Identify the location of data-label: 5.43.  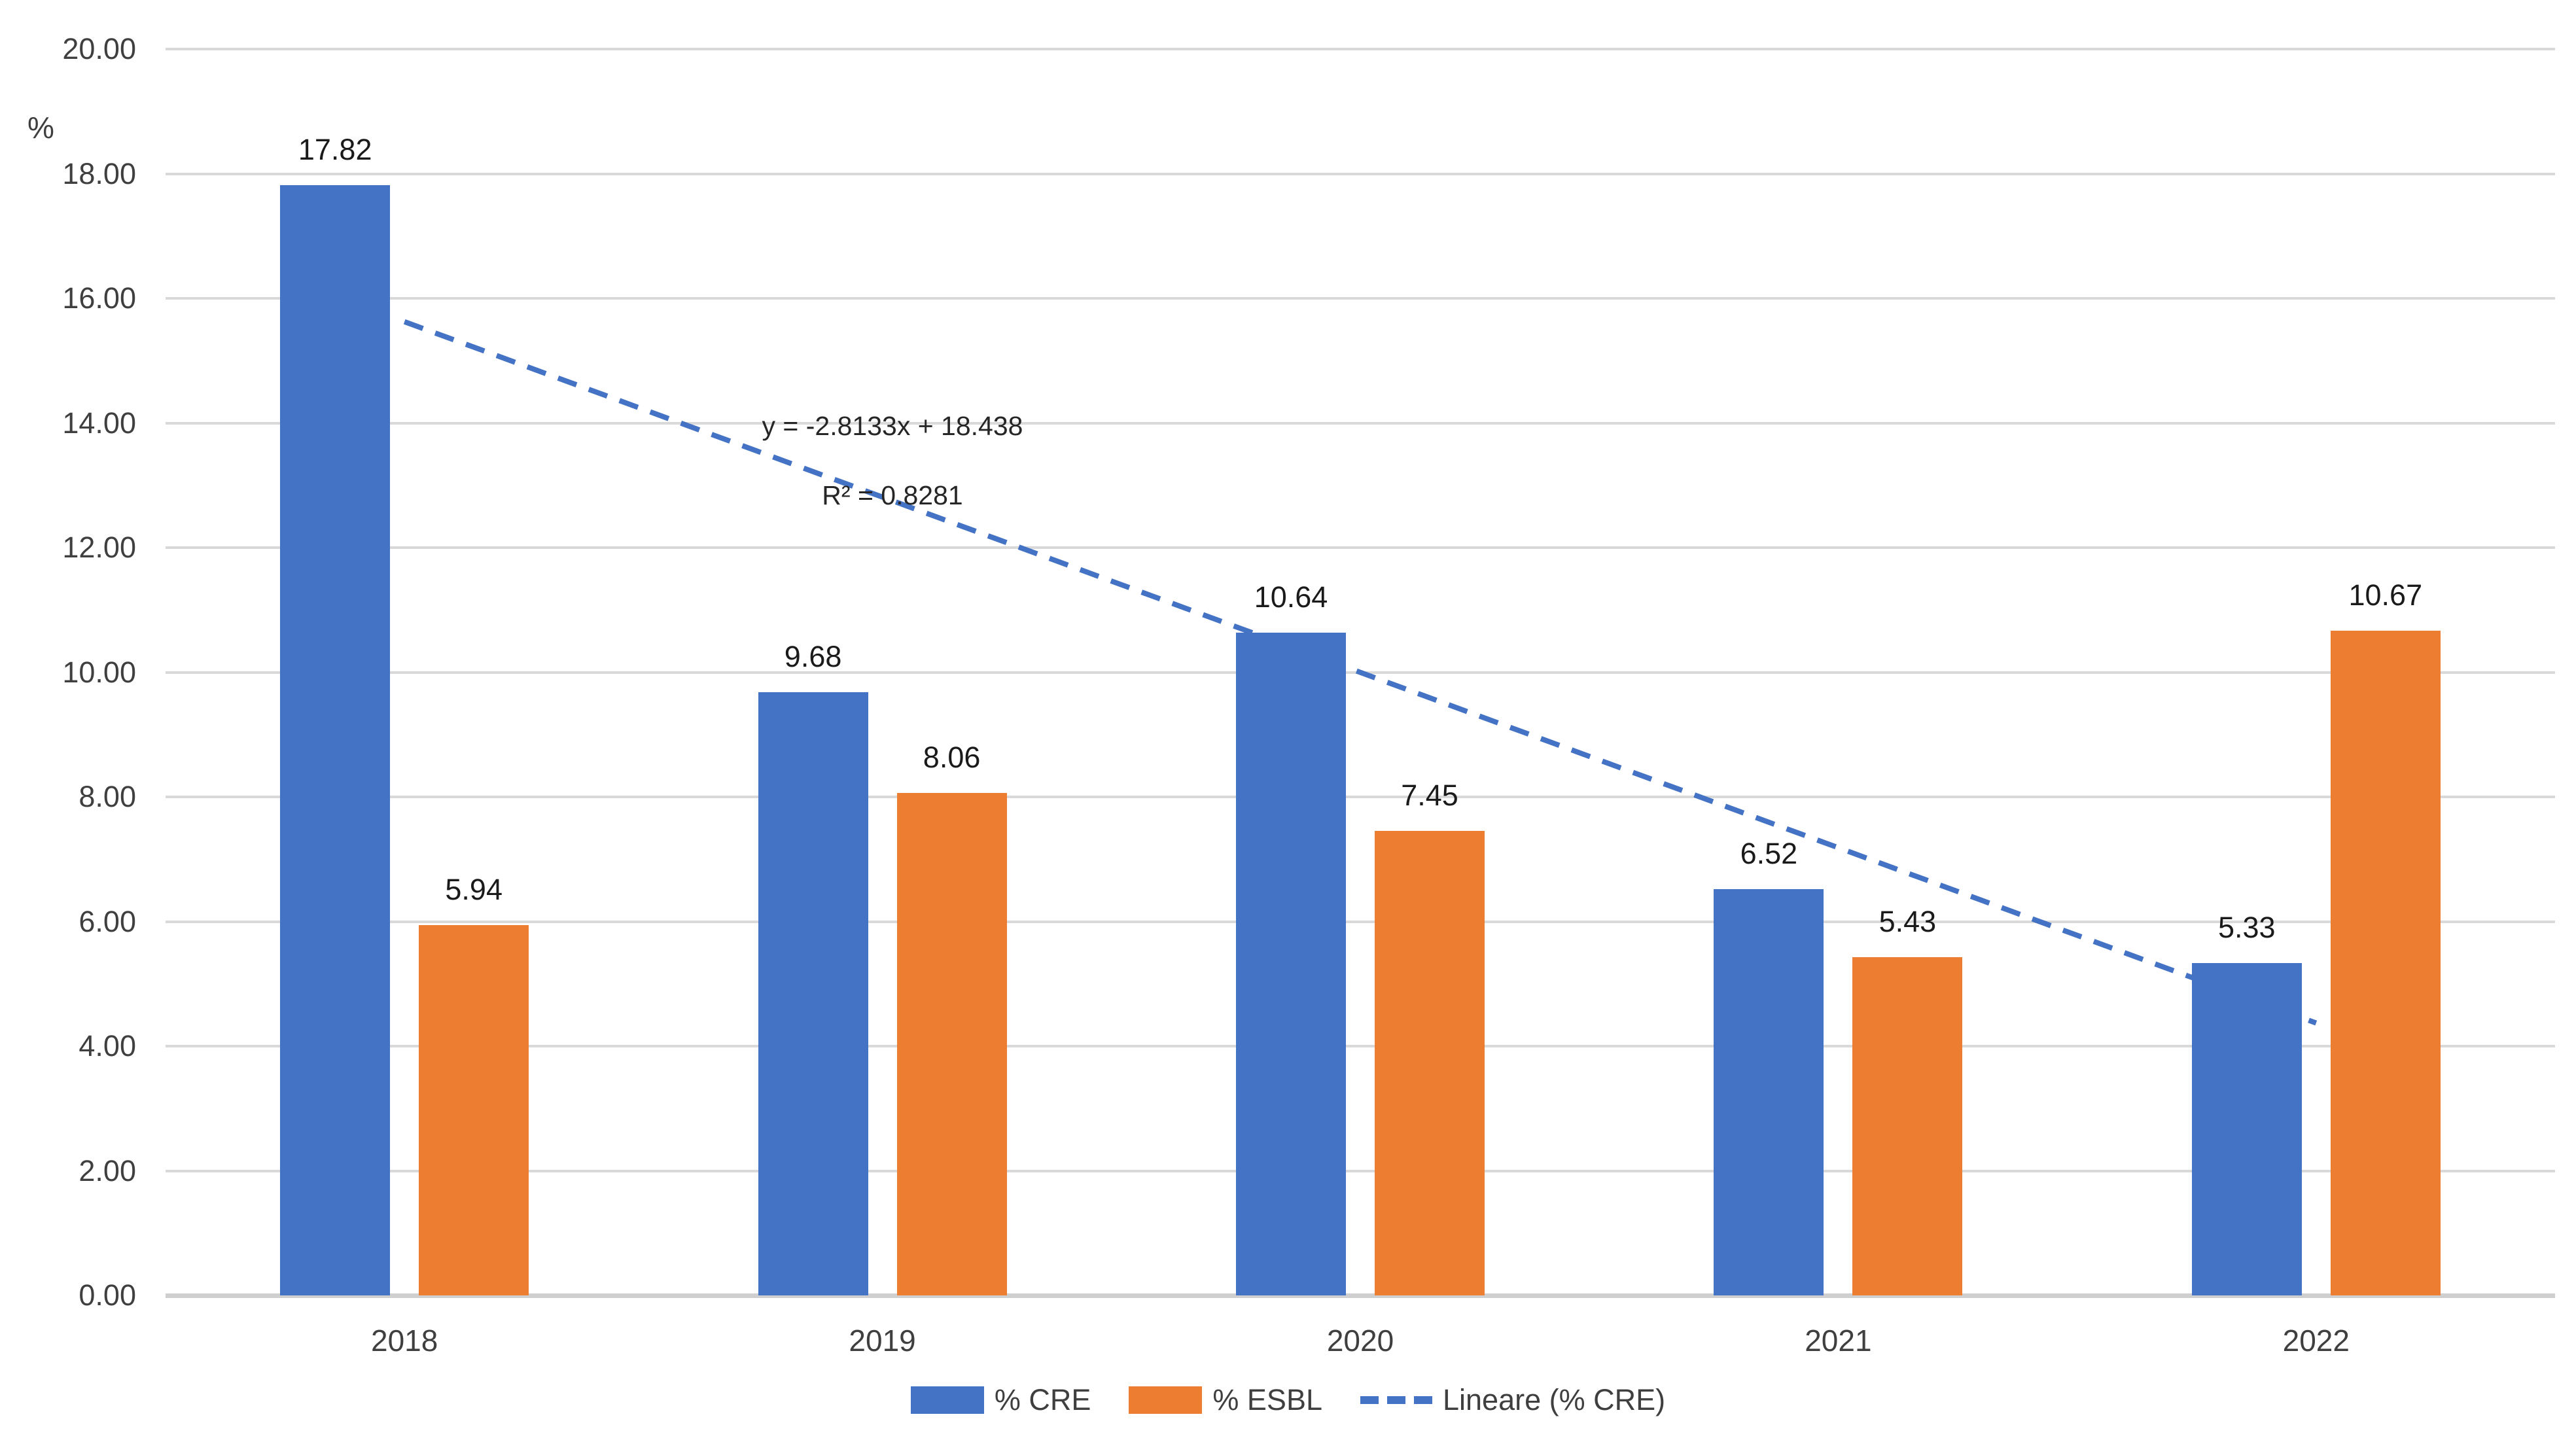
(1908, 921).